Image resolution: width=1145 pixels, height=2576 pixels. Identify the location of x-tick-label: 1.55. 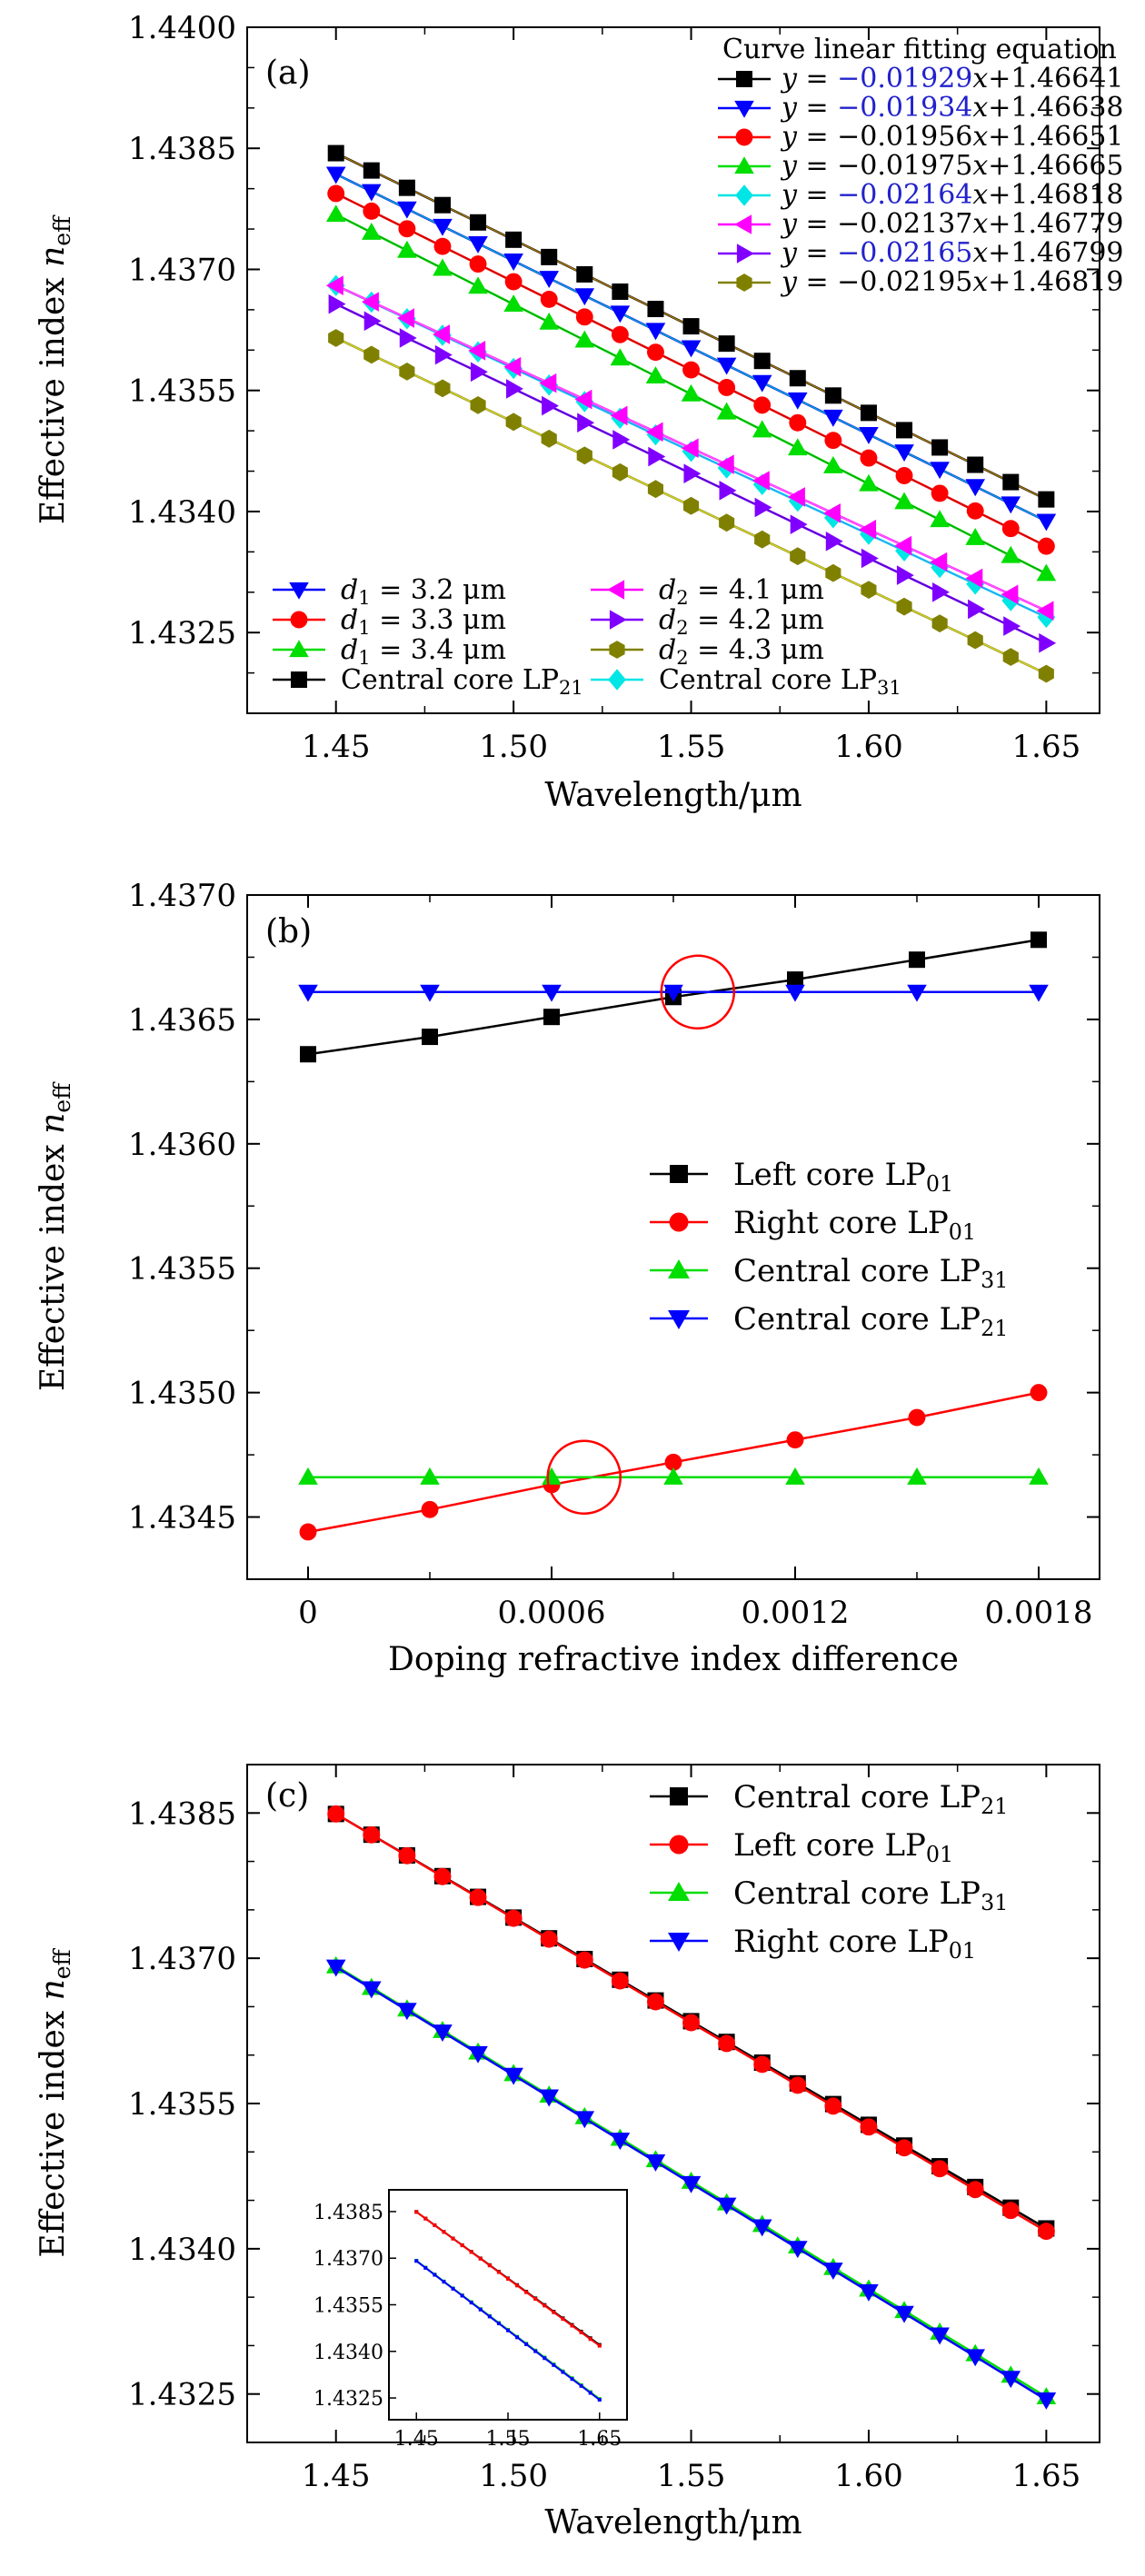
(691, 747).